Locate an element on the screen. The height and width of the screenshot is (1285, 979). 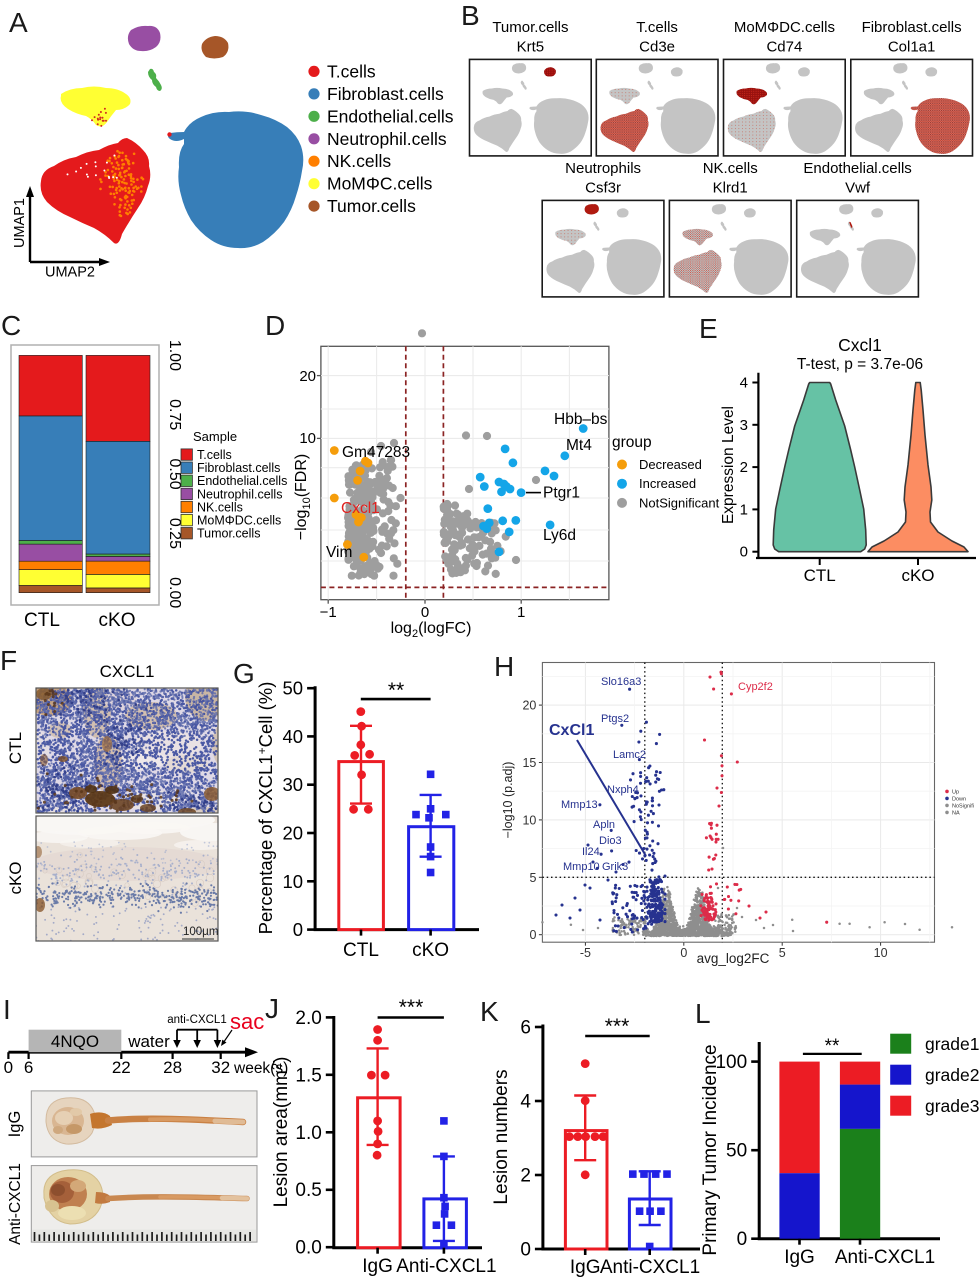
svg-text: Vim is located at coordinates (339, 552).